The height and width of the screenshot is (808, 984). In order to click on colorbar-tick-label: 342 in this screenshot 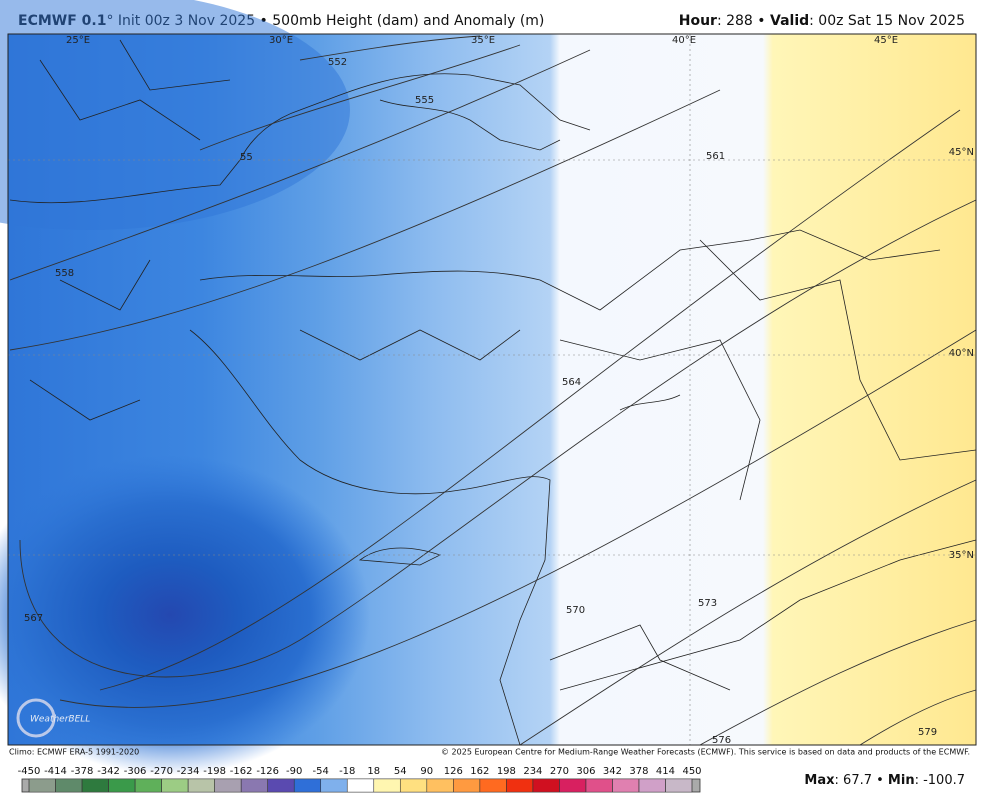, I will do `click(612, 771)`.